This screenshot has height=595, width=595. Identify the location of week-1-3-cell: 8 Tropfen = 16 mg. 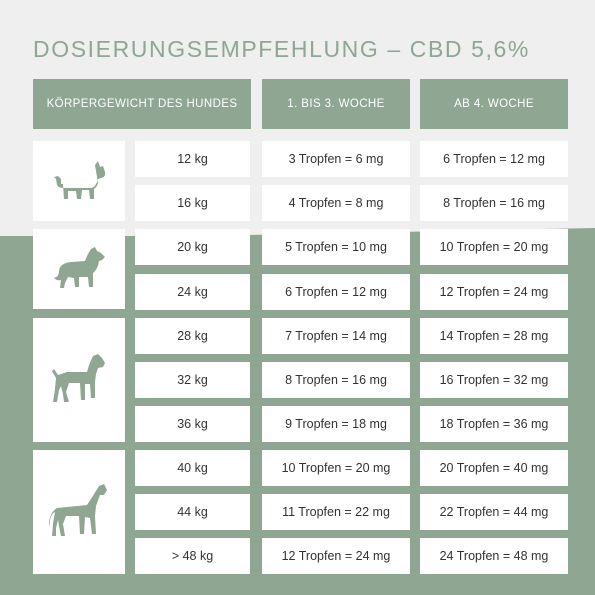
(336, 380).